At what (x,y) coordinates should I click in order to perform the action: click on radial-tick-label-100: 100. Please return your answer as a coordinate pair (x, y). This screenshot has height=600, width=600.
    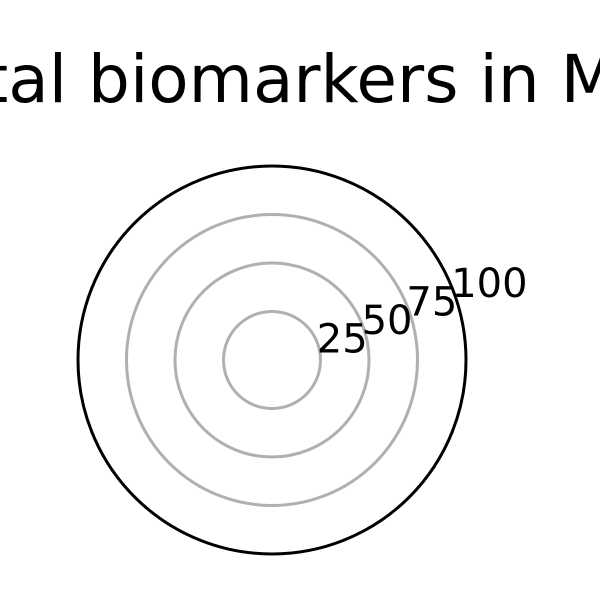
    Looking at the image, I should click on (489, 284).